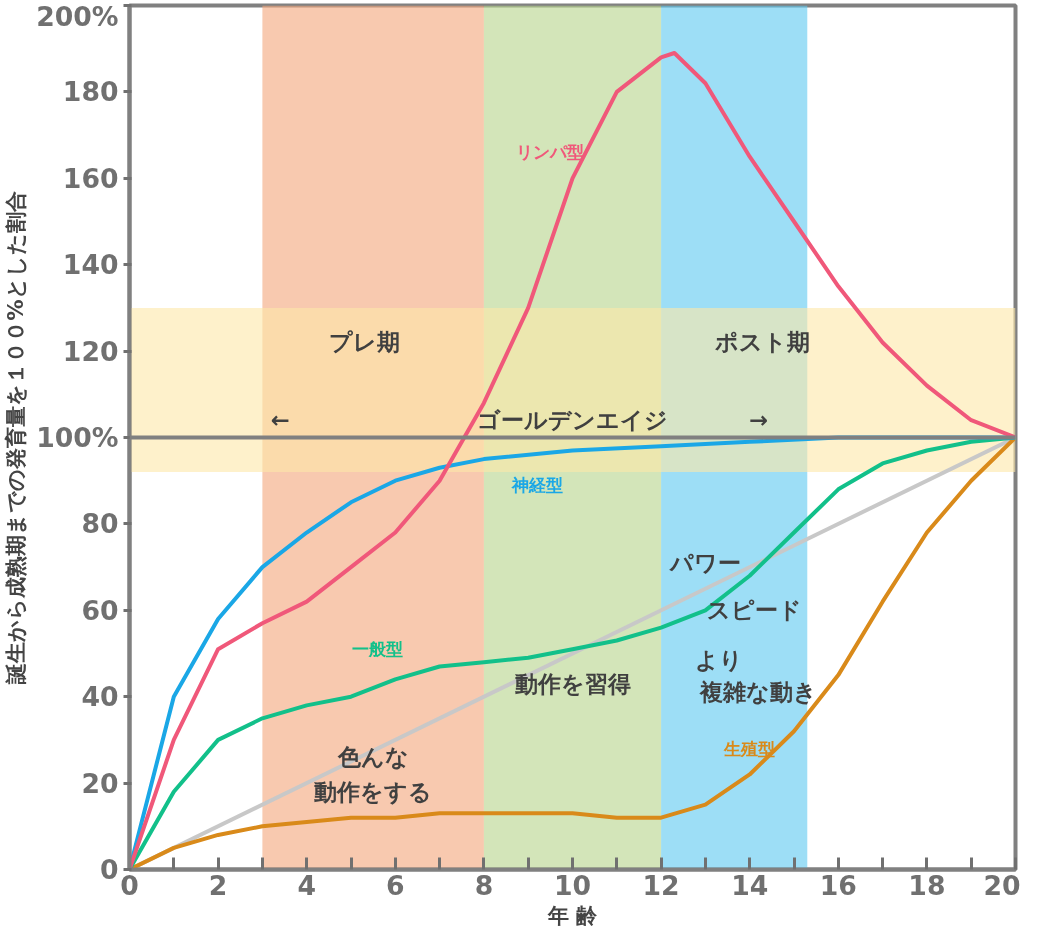 Image resolution: width=1040 pixels, height=947 pixels. What do you see at coordinates (758, 692) in the screenshot?
I see `annotation: 複雑な動き` at bounding box center [758, 692].